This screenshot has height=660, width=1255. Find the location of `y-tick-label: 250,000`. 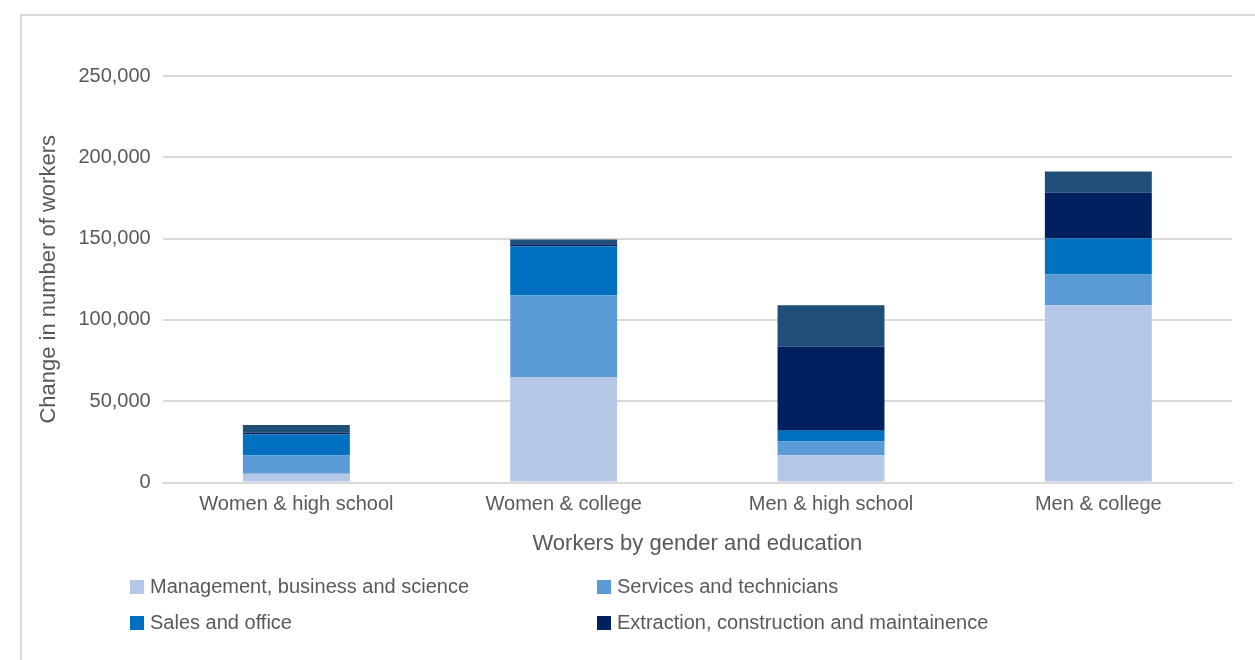

y-tick-label: 250,000 is located at coordinates (114, 74).